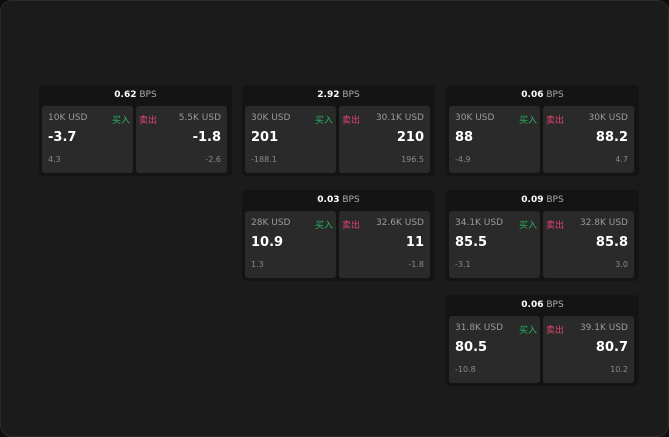 Image resolution: width=669 pixels, height=437 pixels. I want to click on ask-sub-value: 3.0, so click(621, 264).